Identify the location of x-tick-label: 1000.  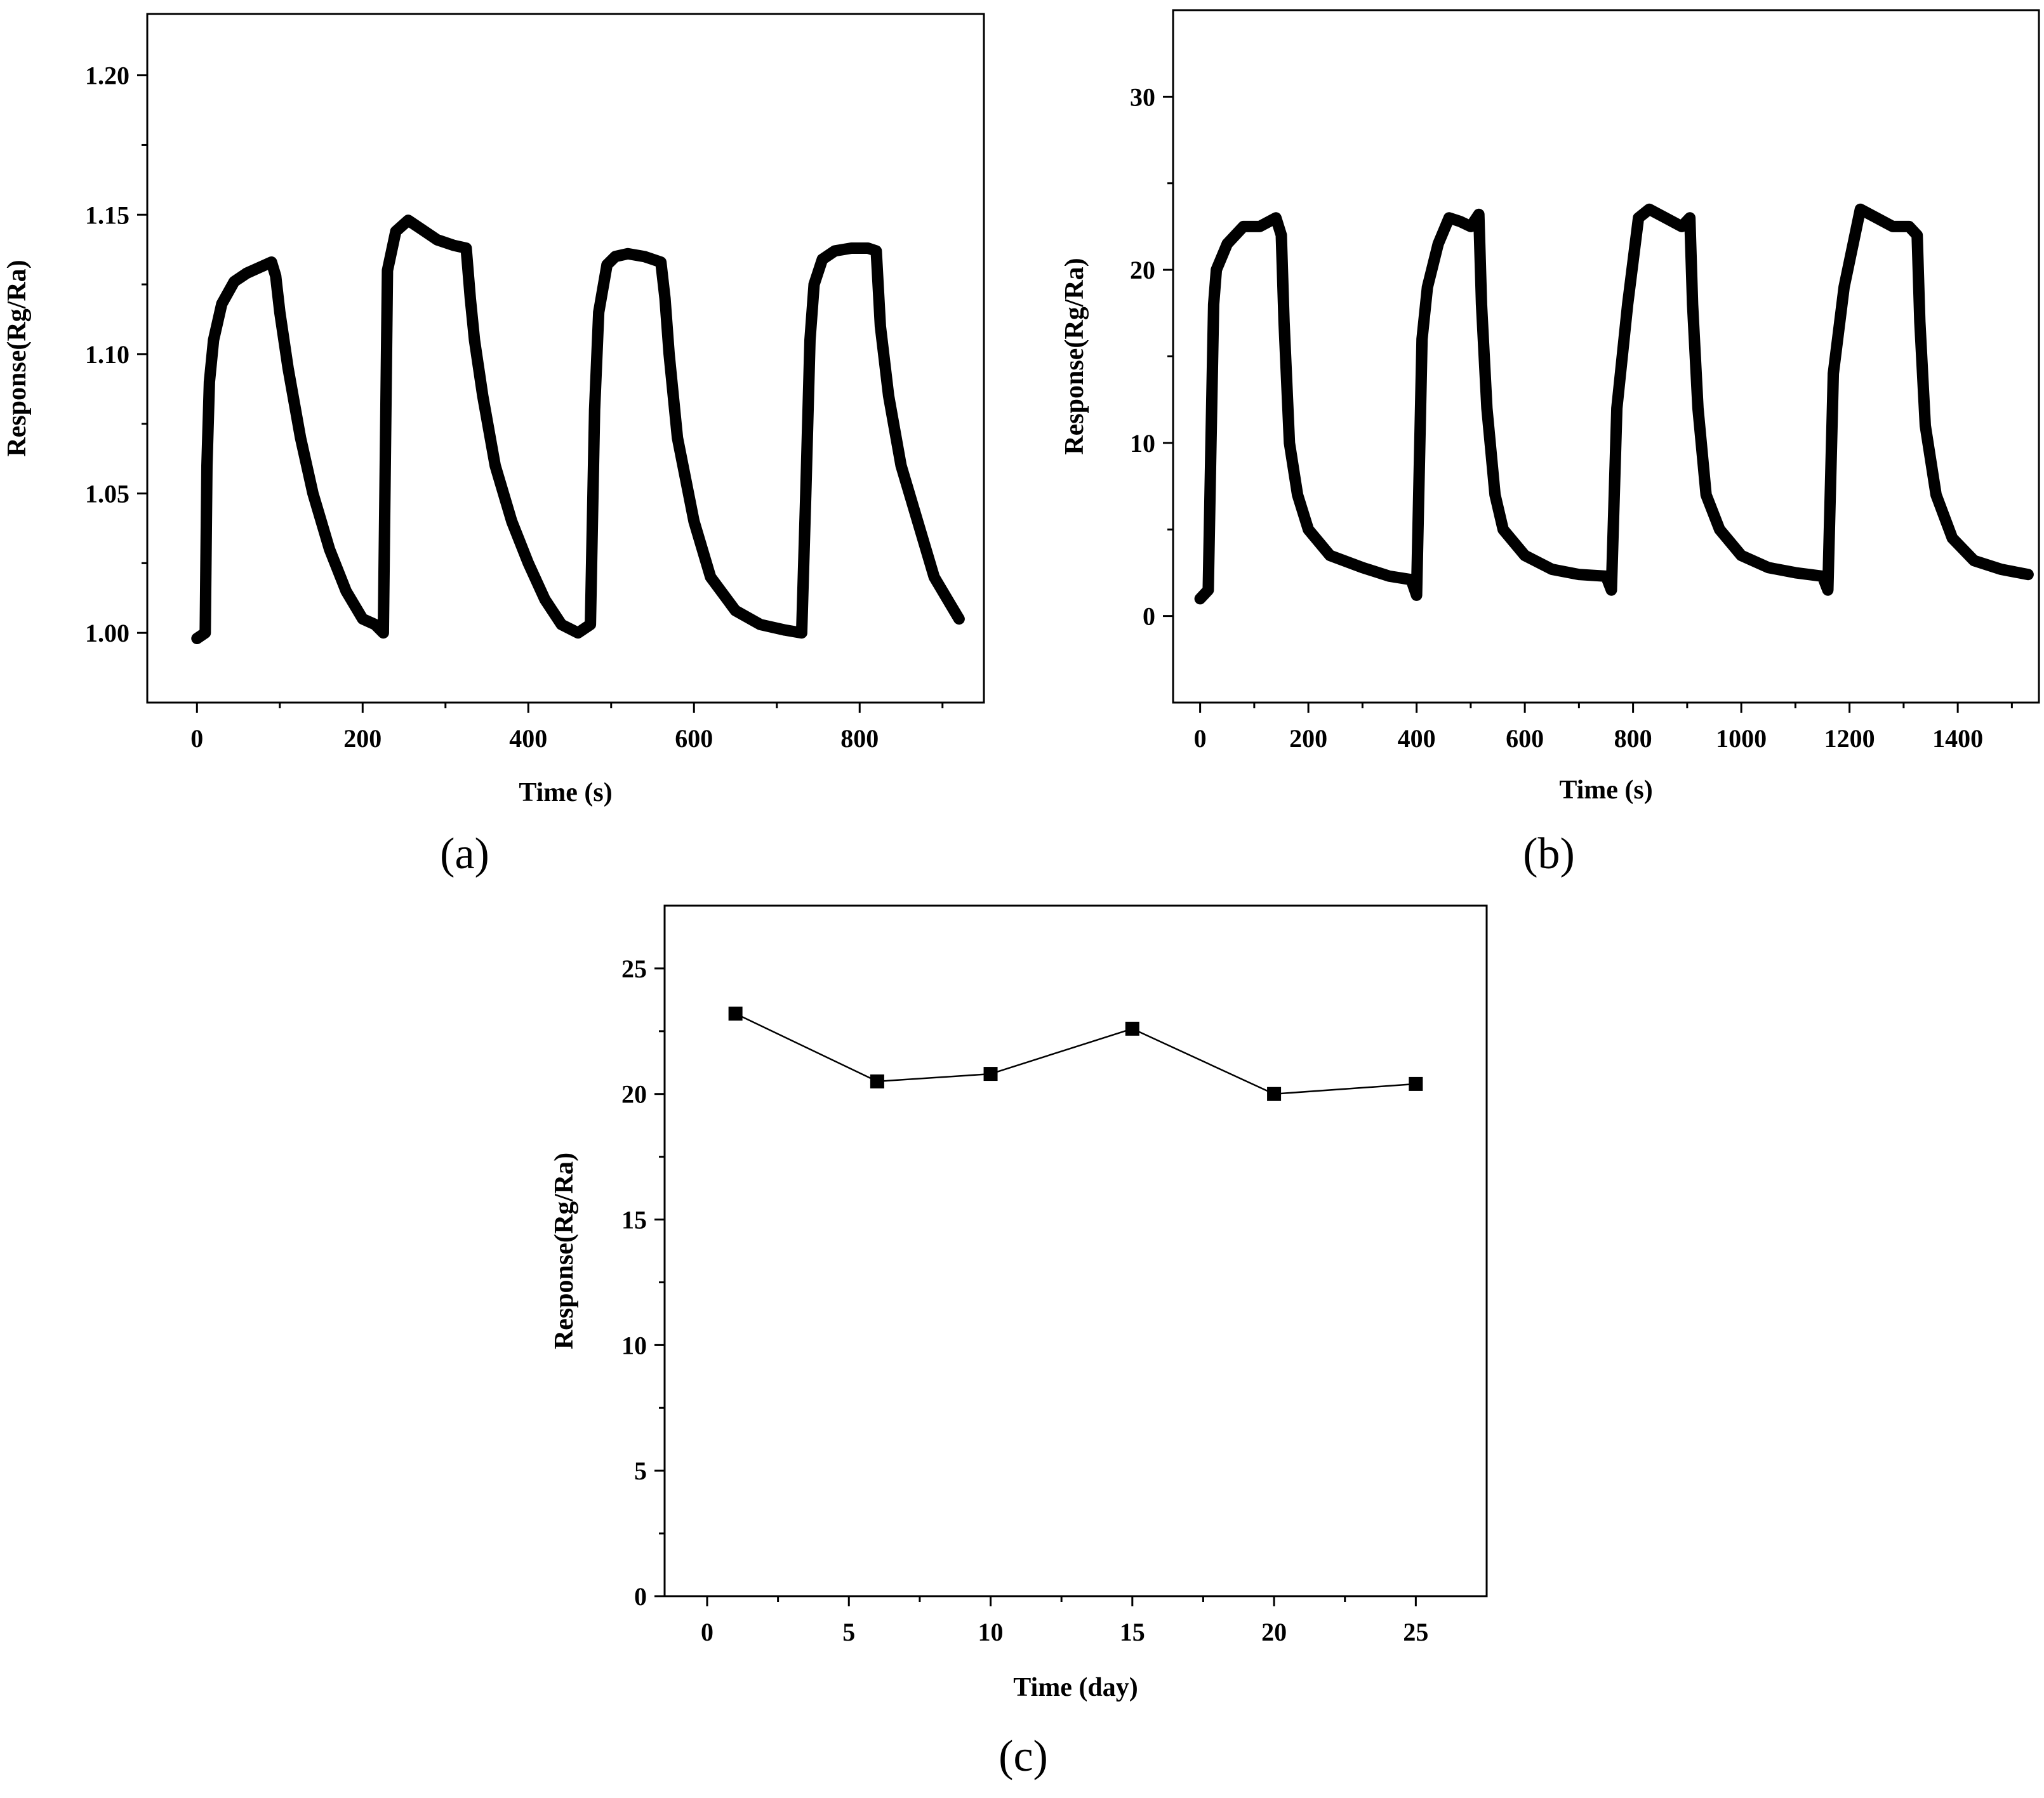
(1741, 738).